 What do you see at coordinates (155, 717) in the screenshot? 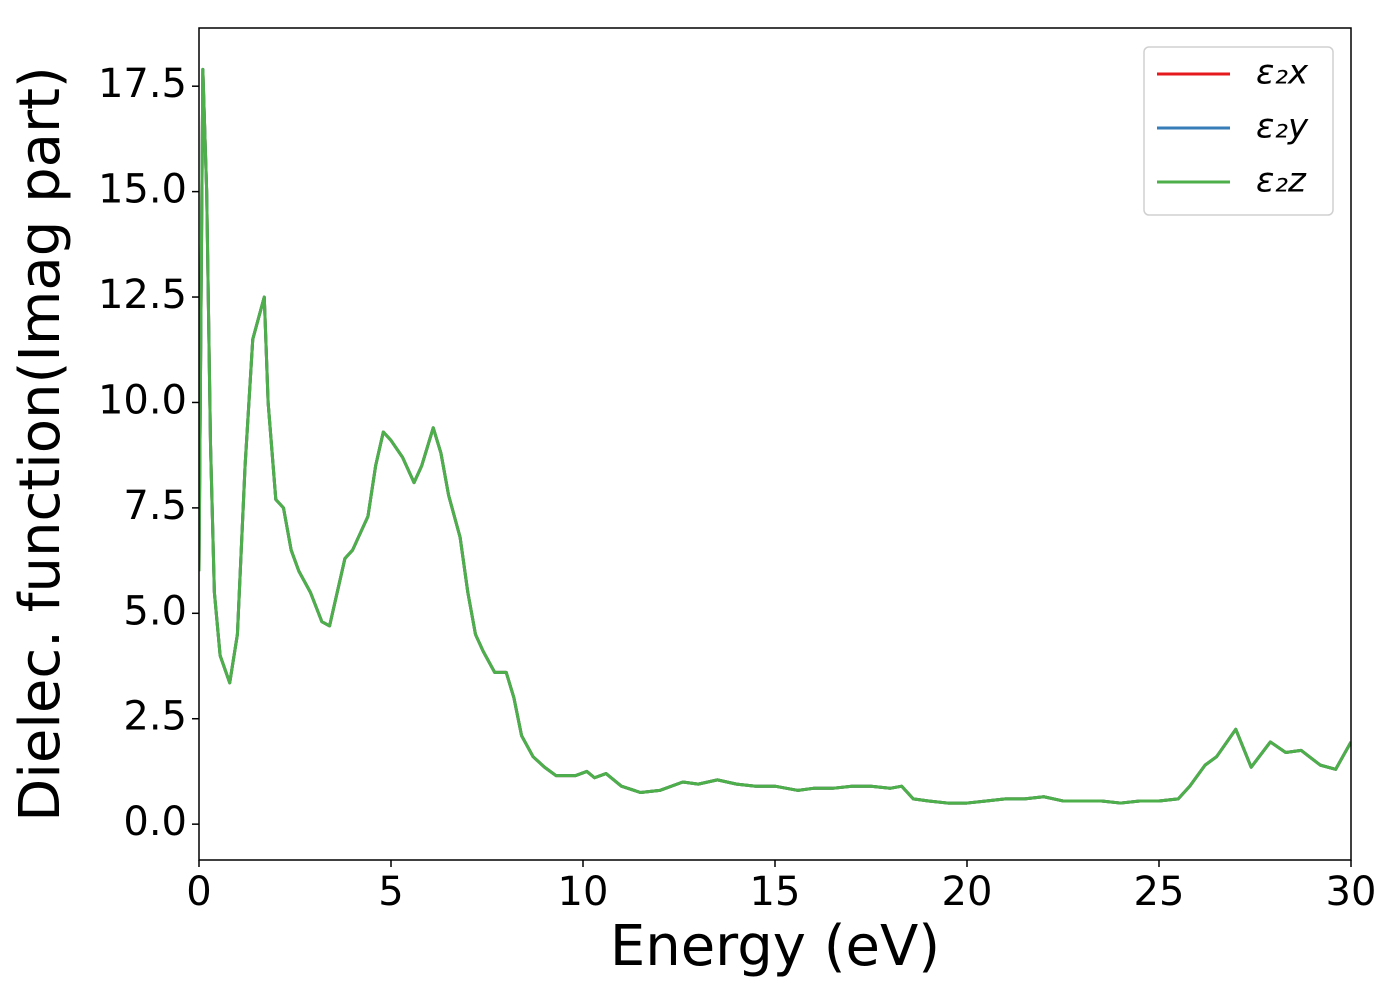
I see `y-tick-label: 2.5` at bounding box center [155, 717].